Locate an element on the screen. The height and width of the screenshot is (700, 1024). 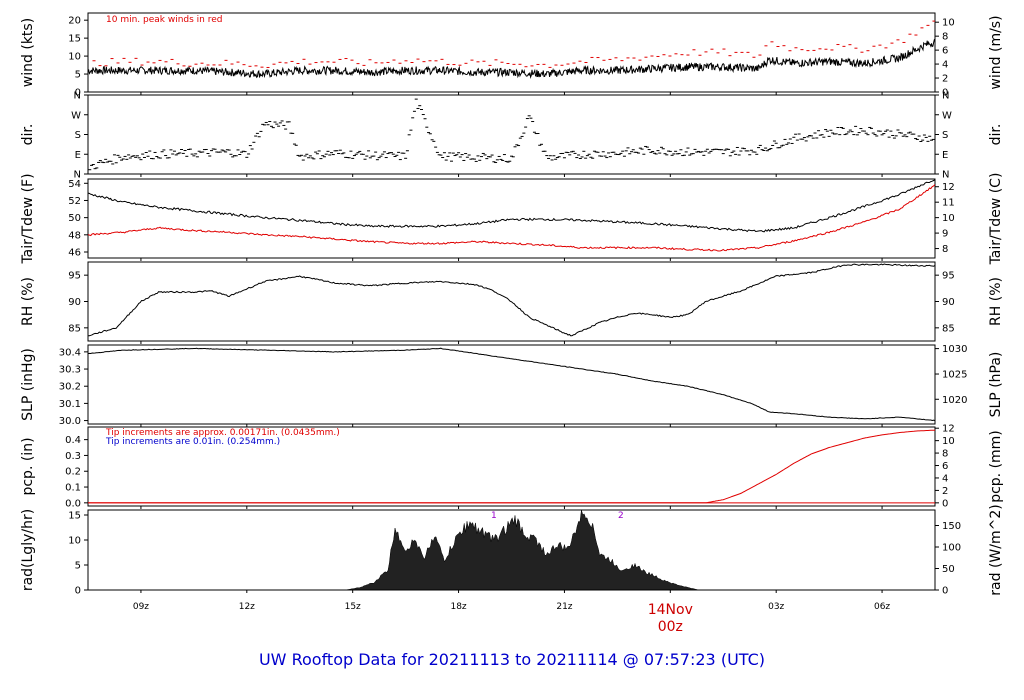
y-tick-label: 48 is located at coordinates (74, 235).